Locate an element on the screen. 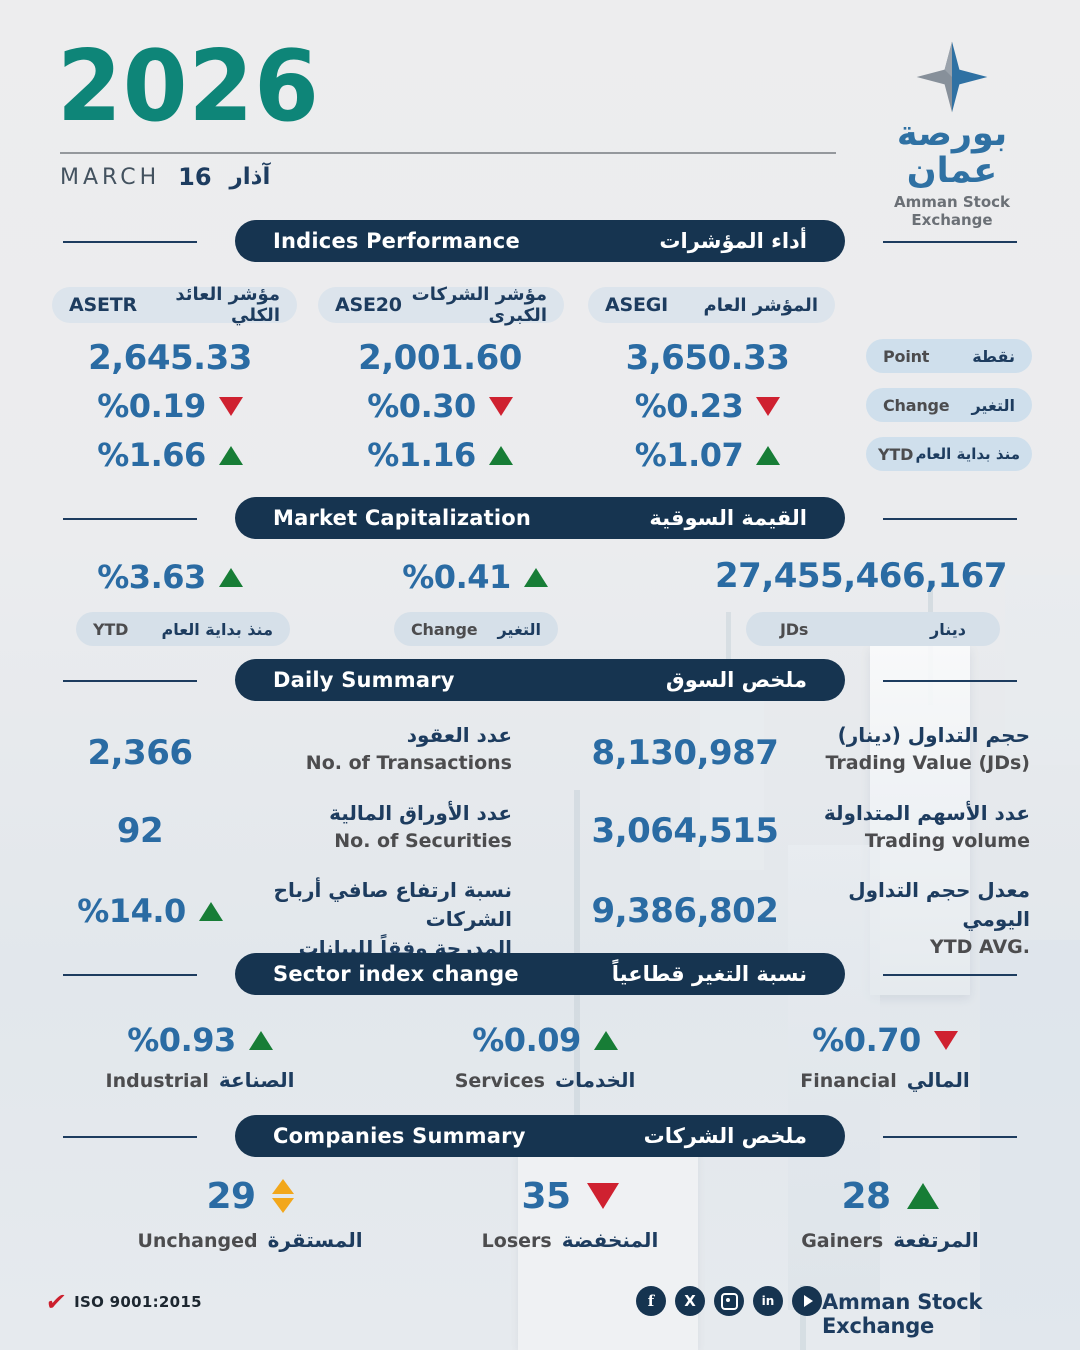 The image size is (1080, 1350). social-icons: f X in is located at coordinates (729, 1301).